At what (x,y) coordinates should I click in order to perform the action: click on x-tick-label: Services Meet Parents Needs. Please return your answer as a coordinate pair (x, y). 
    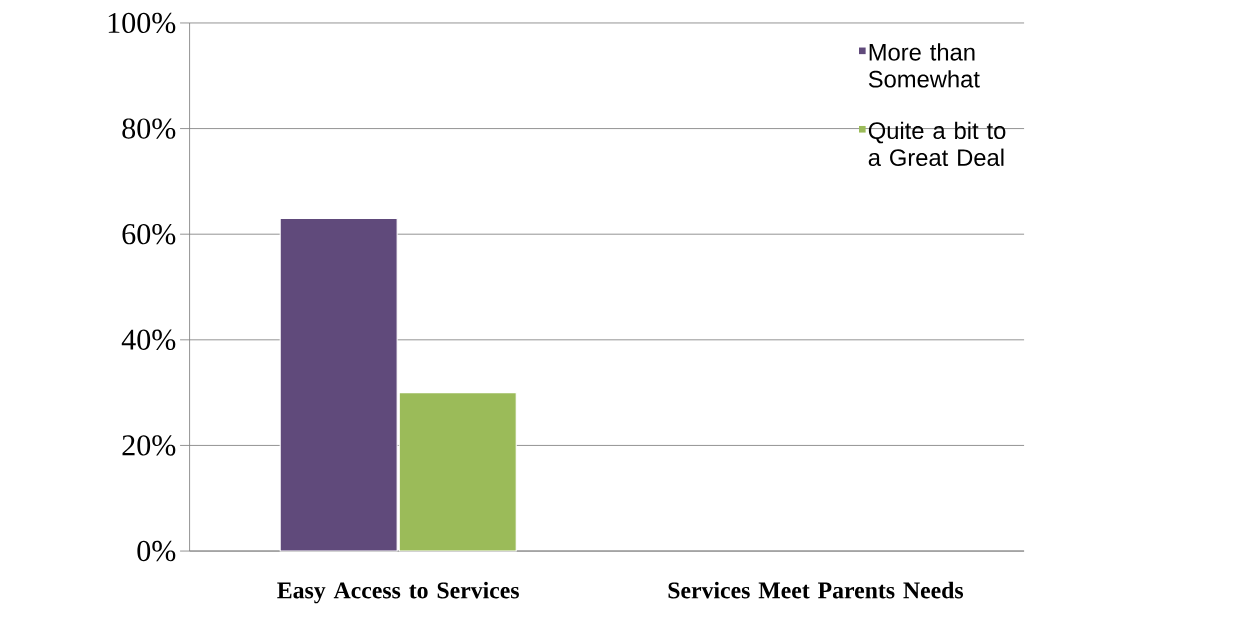
    Looking at the image, I should click on (816, 590).